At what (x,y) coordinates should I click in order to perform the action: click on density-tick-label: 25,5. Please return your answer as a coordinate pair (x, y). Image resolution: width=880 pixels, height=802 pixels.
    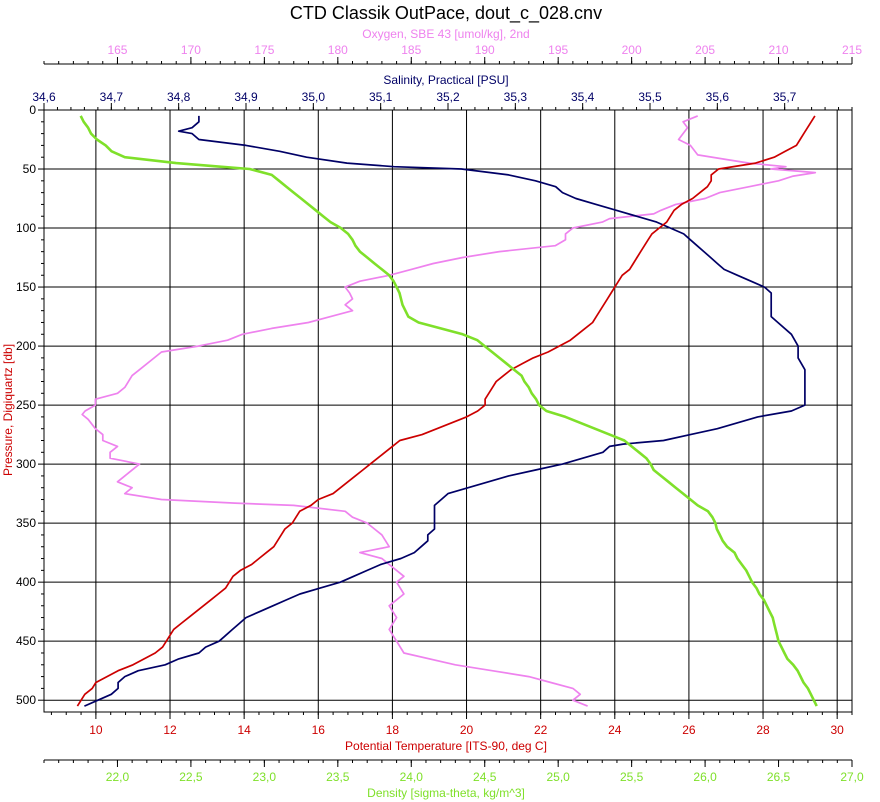
    Looking at the image, I should click on (632, 777).